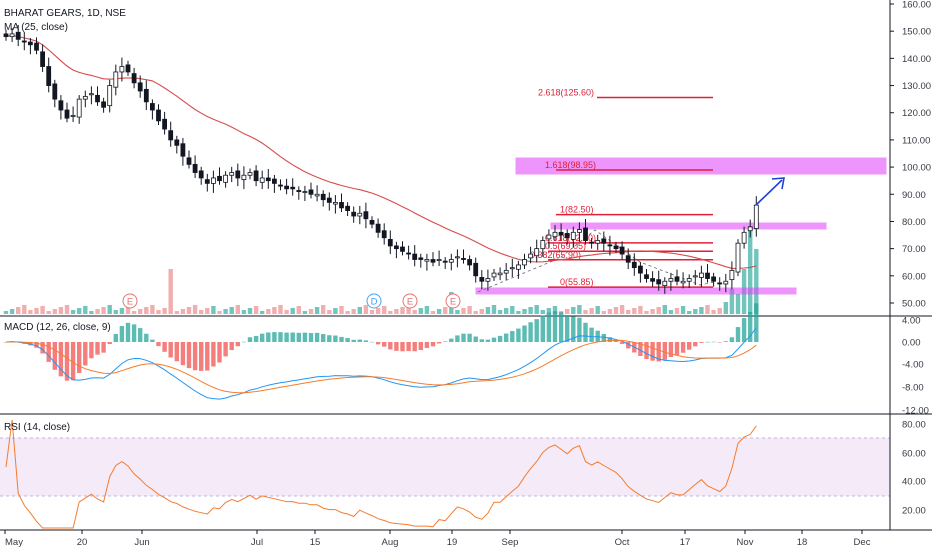 The width and height of the screenshot is (932, 550). Describe the element at coordinates (65, 13) in the screenshot. I see `chart-title: BHARAT GEARS, 1D, NSE` at that location.